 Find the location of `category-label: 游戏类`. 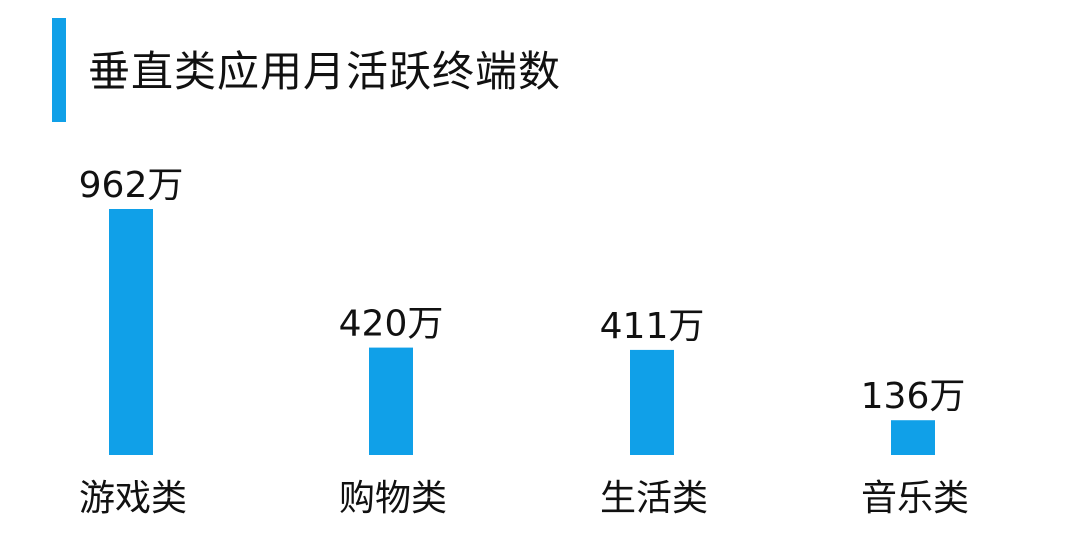

category-label: 游戏类 is located at coordinates (133, 498).